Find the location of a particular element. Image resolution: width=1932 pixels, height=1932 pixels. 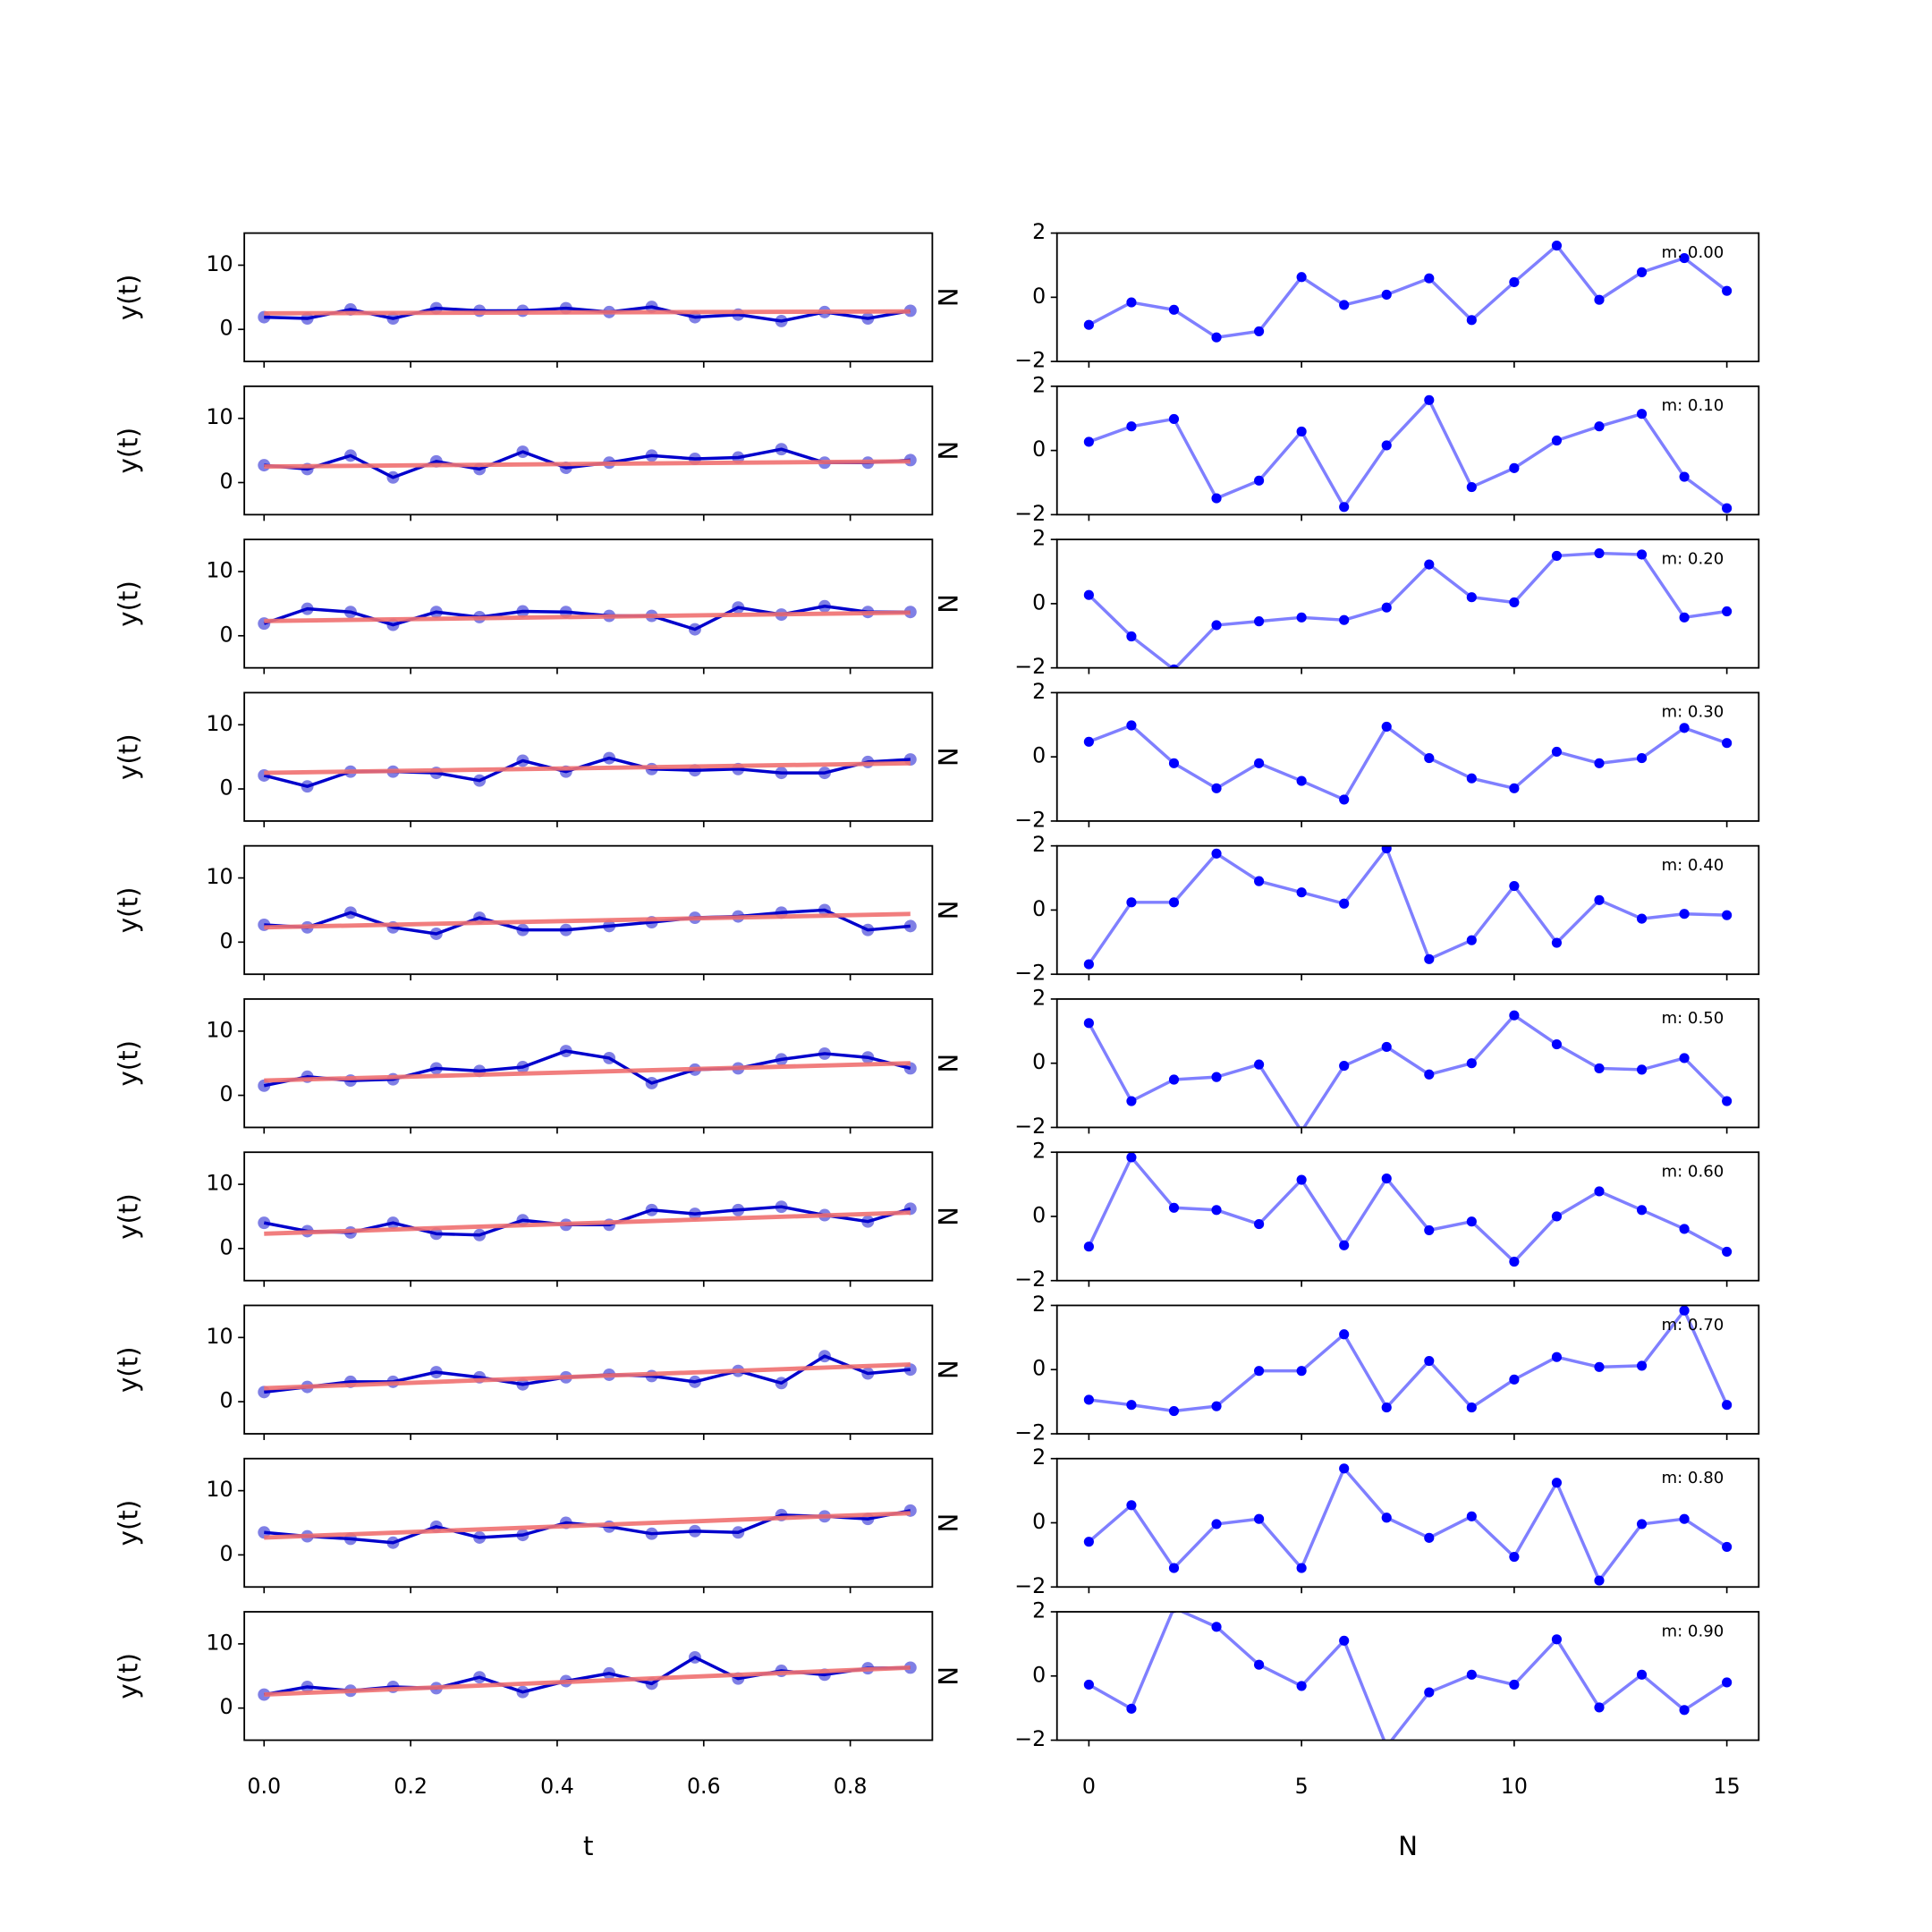

x-axis-label: t is located at coordinates (588, 1846).